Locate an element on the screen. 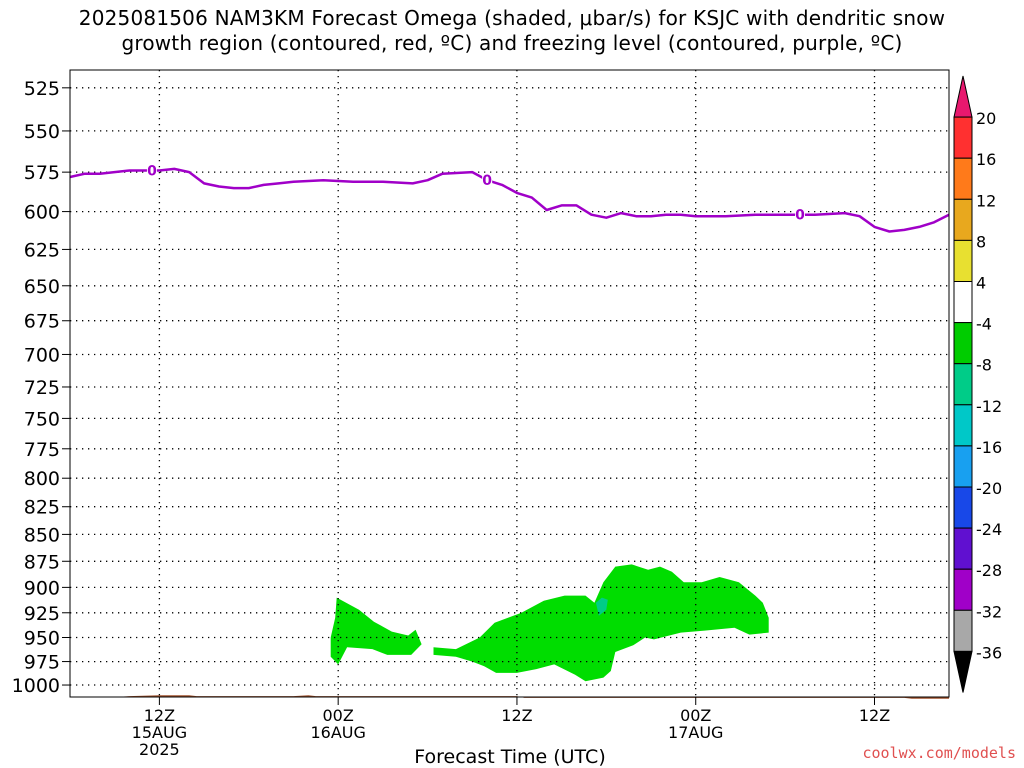 The width and height of the screenshot is (1024, 768). y-tick-label: 875 is located at coordinates (42, 562).